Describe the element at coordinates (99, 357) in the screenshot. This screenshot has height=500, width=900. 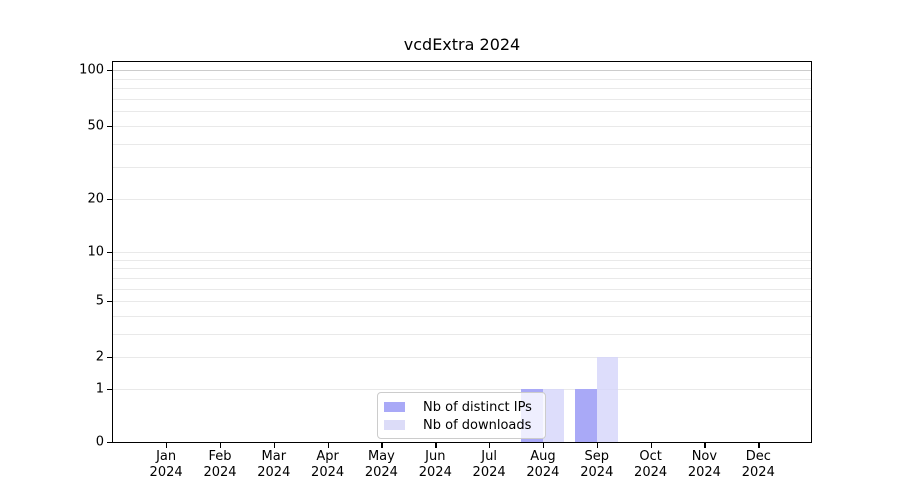
I see `y-axis-tick-label: 2` at that location.